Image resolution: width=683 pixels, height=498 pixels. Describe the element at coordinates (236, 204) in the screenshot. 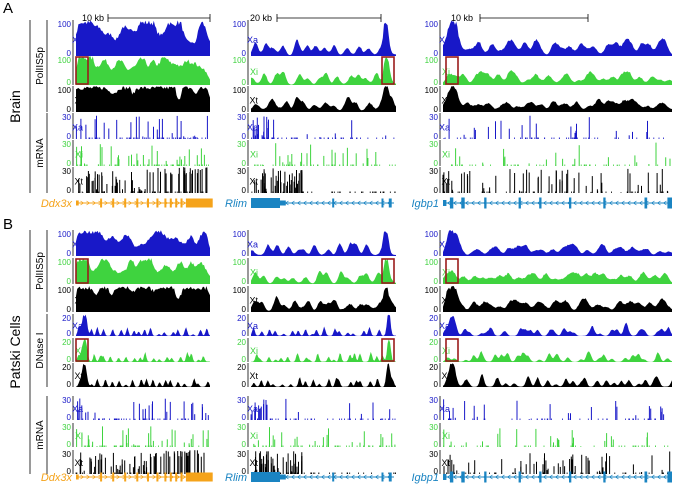

I see `gene-name-label: Rlim` at that location.